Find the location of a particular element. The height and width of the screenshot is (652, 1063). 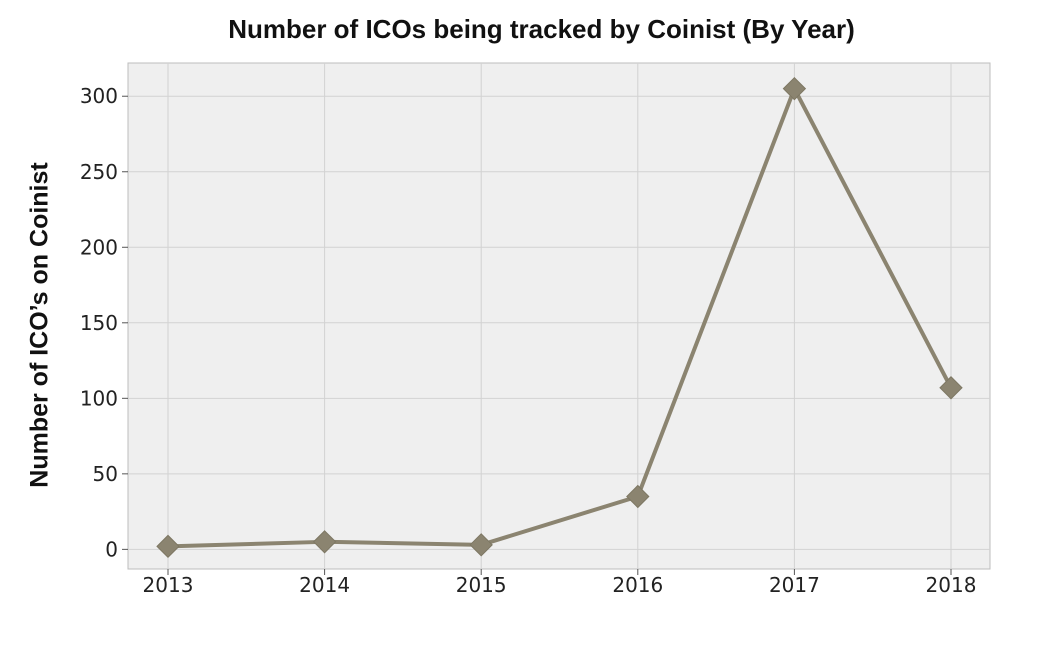

y-tick-label: 150 is located at coordinates (99, 323).